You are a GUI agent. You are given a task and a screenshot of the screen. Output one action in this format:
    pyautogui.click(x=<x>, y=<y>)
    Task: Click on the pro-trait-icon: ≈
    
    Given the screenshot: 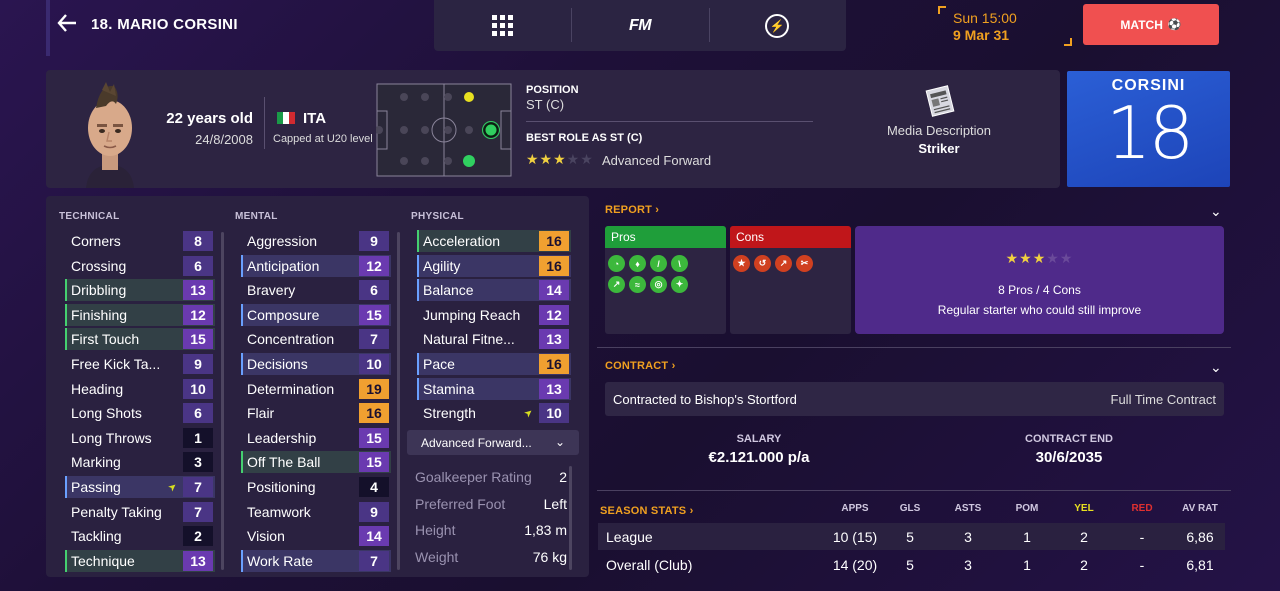 What is the action you would take?
    pyautogui.click(x=637, y=284)
    